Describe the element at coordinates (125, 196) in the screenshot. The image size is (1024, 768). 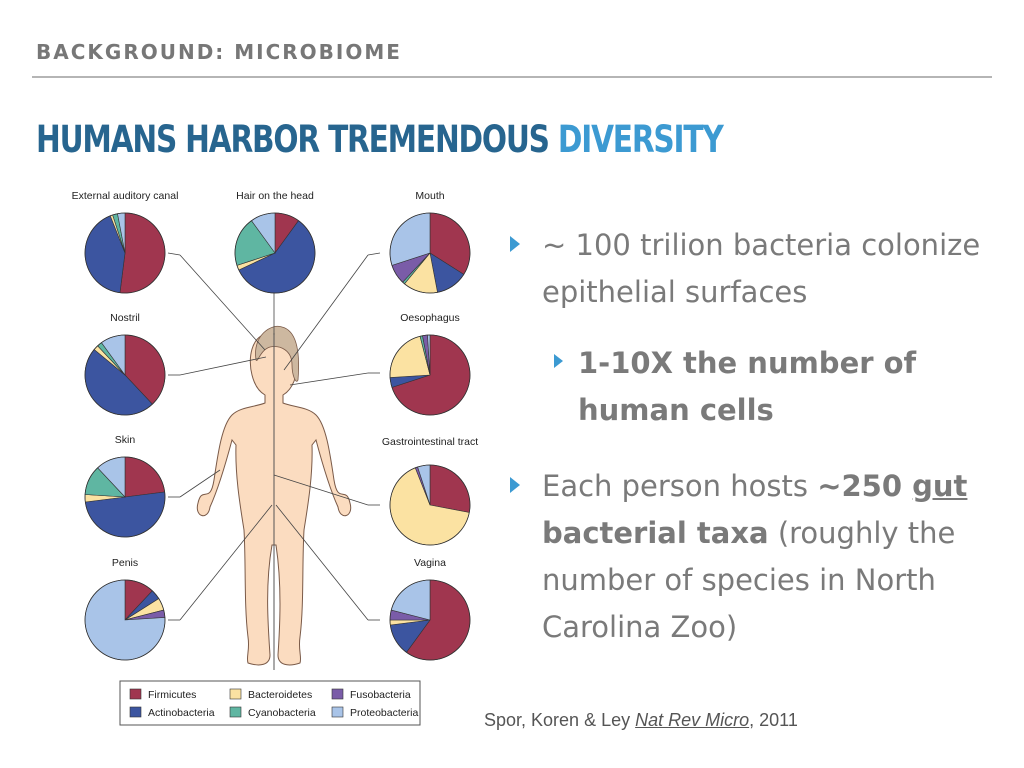
I see `pie-label: External auditory canal` at that location.